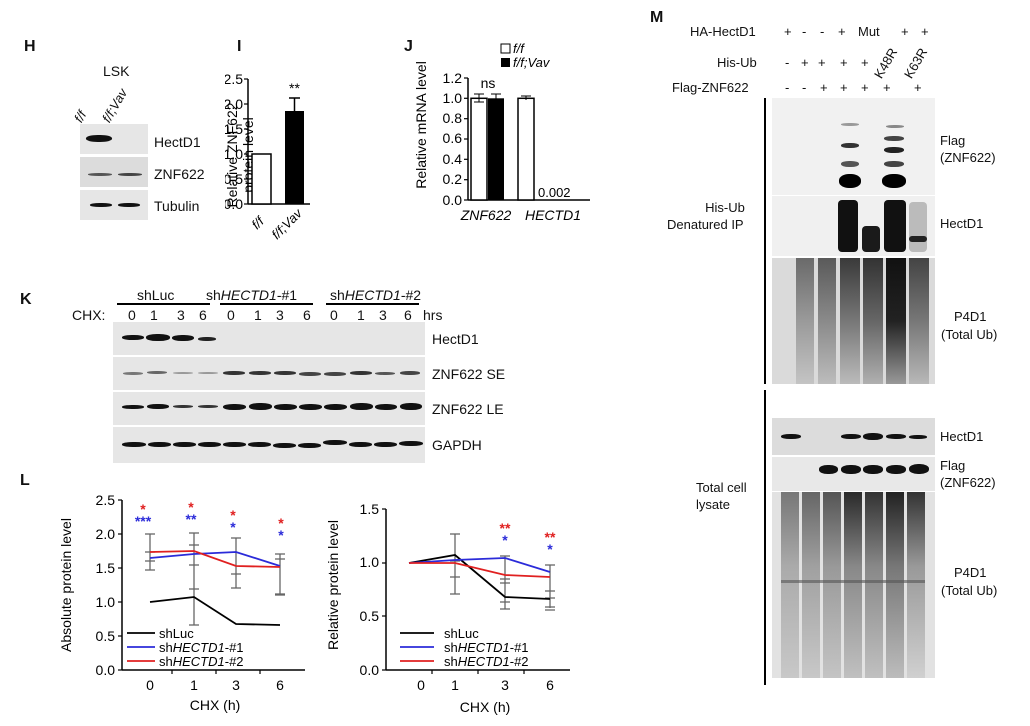 Image resolution: width=1030 pixels, height=726 pixels. Describe the element at coordinates (968, 482) in the screenshot. I see `m-lysate-label-flag-2: (ZNF622)` at that location.